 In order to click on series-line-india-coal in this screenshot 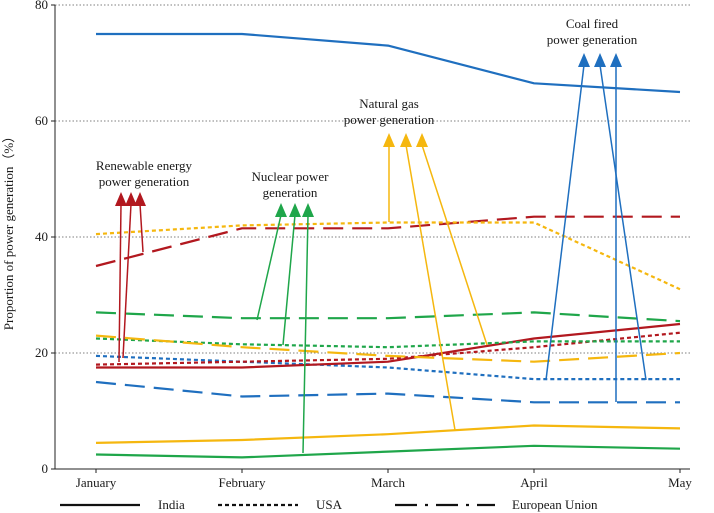, I will do `click(388, 63)`.